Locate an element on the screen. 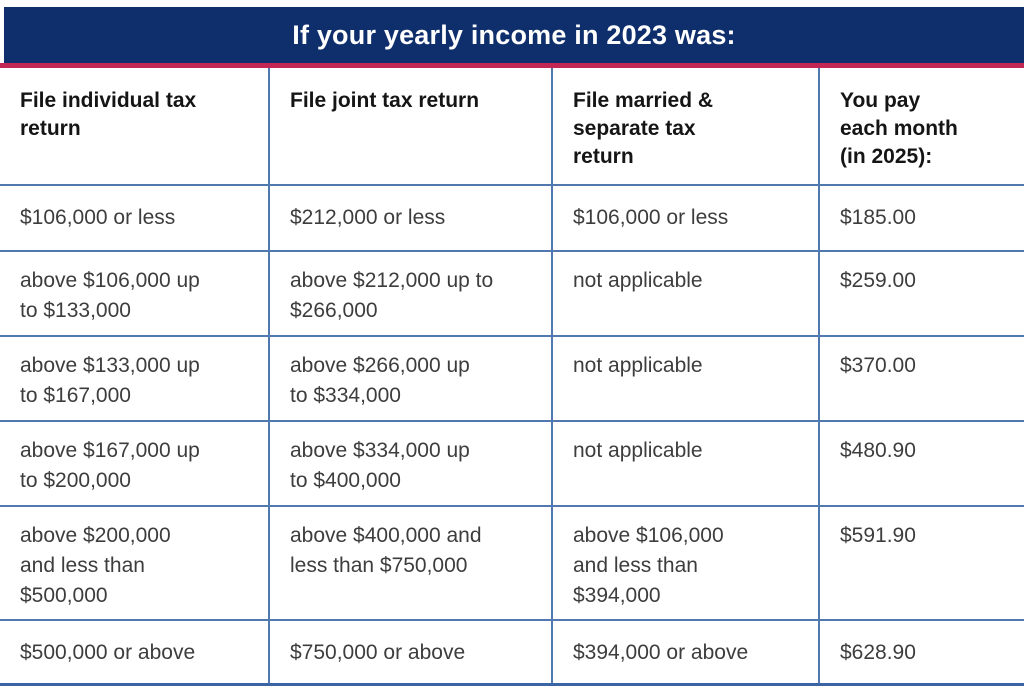  table-cell: above $133,000 up to $167,000 is located at coordinates (135, 378).